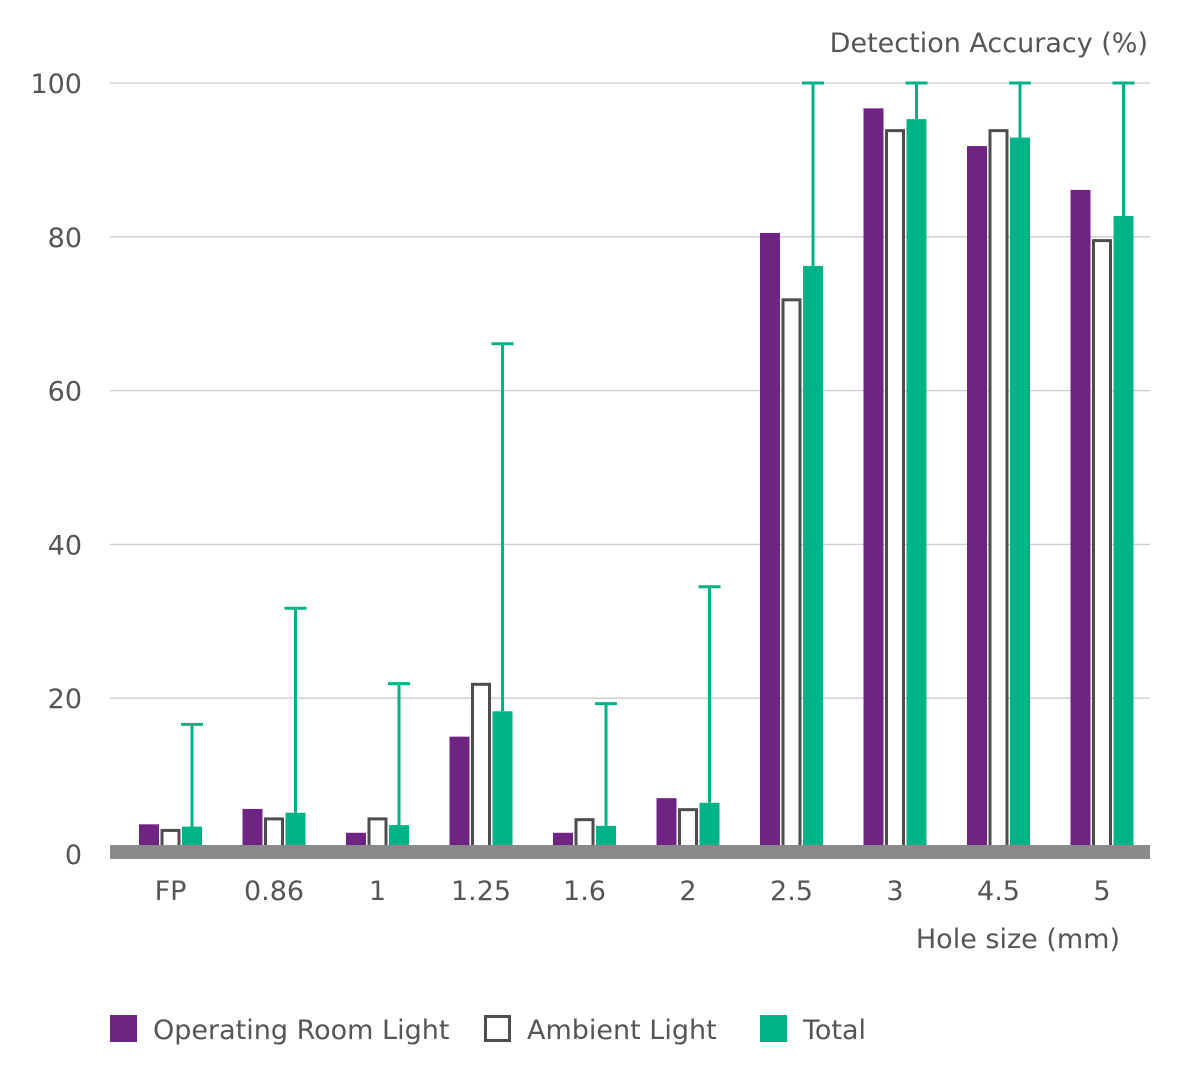 The height and width of the screenshot is (1083, 1200). I want to click on y-tick-label-20: 20, so click(65, 699).